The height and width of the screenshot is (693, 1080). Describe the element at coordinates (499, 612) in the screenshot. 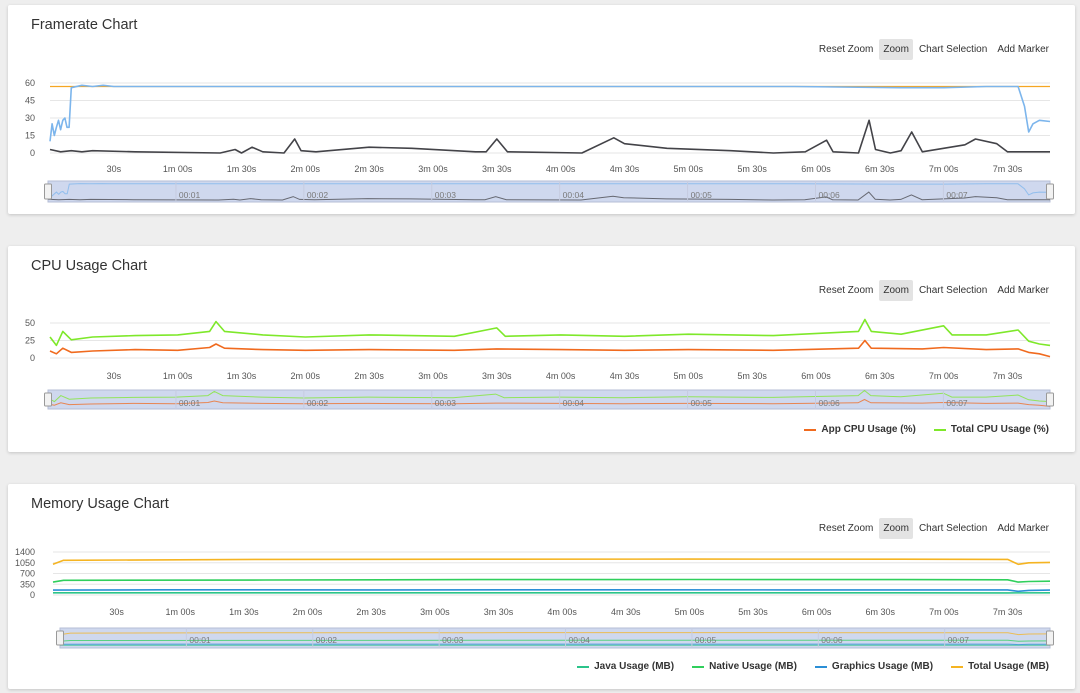

I see `x-tick-label: 3m 30s` at that location.